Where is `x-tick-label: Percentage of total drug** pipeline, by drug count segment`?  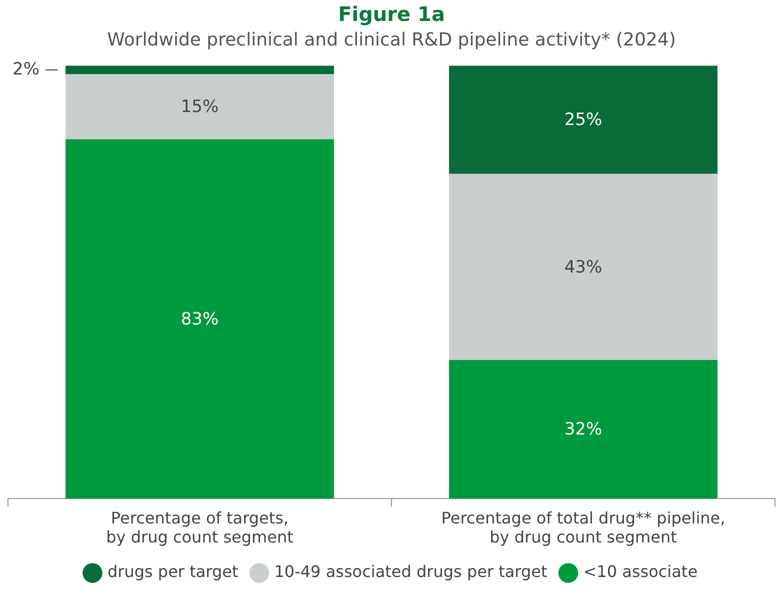 x-tick-label: Percentage of total drug** pipeline, by drug count segment is located at coordinates (583, 527).